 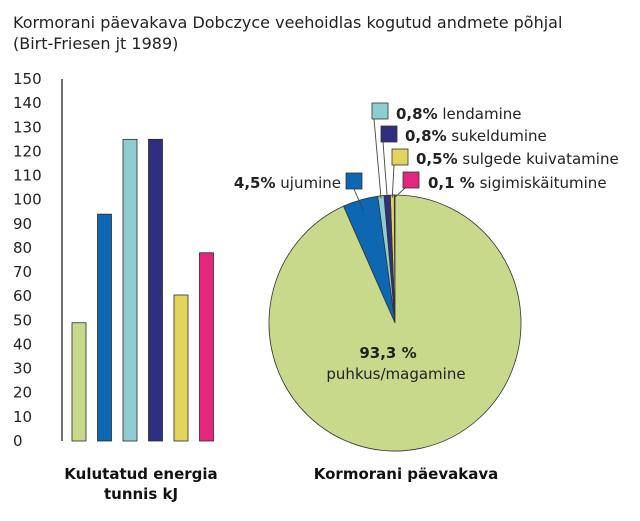 What do you see at coordinates (22, 320) in the screenshot?
I see `y-tick-label-50: 50` at bounding box center [22, 320].